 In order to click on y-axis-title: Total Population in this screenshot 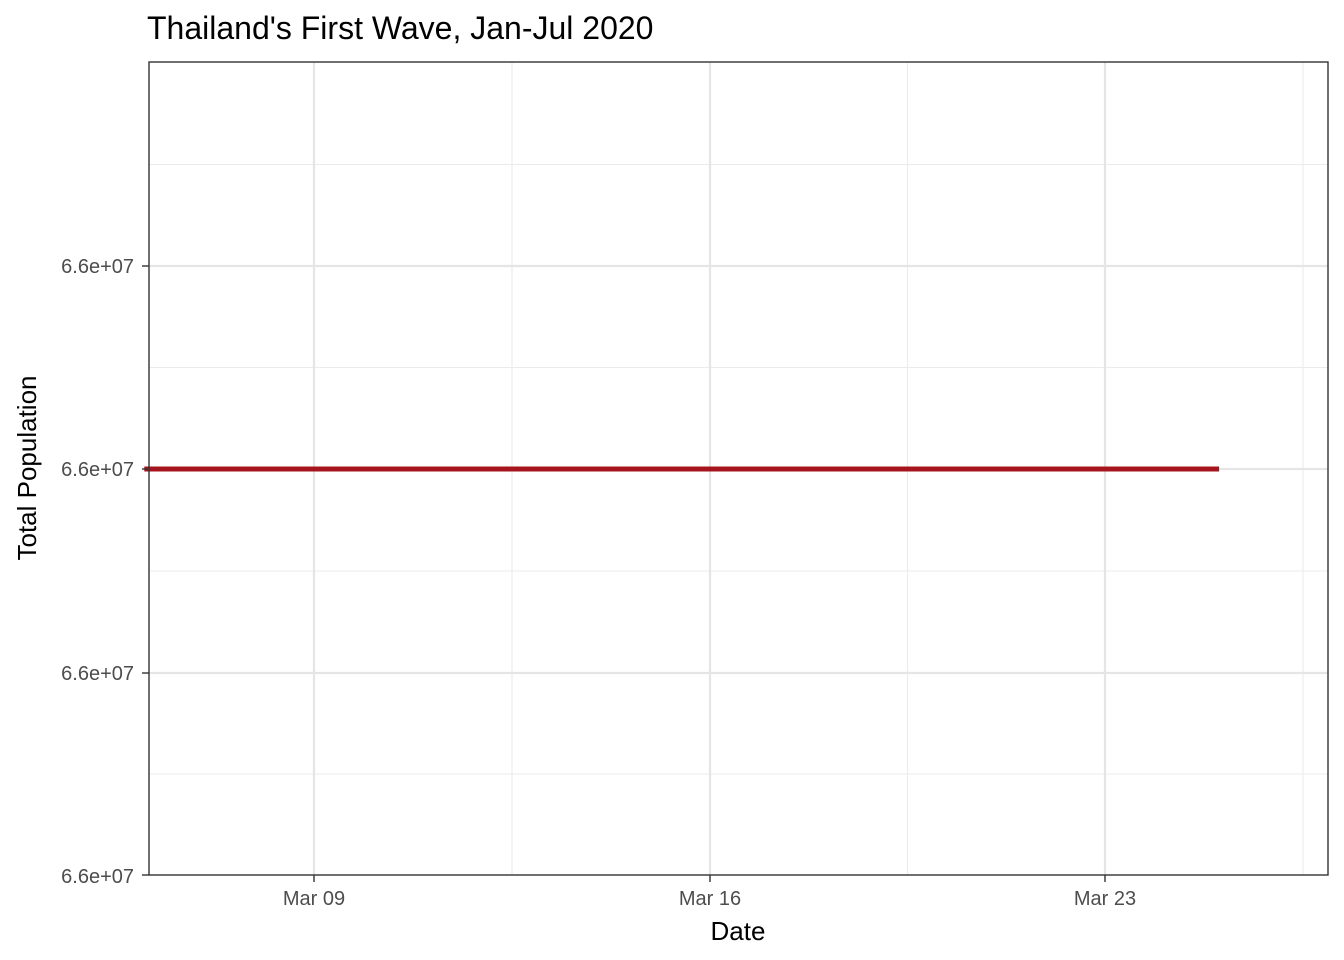, I will do `click(27, 467)`.